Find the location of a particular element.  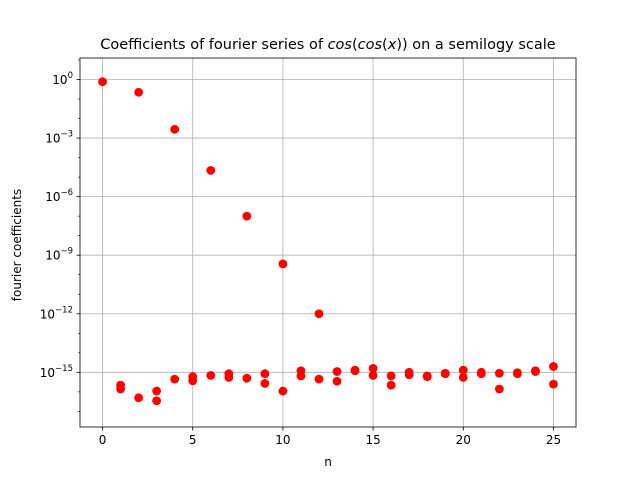

x-tick-label: 10 is located at coordinates (282, 440).